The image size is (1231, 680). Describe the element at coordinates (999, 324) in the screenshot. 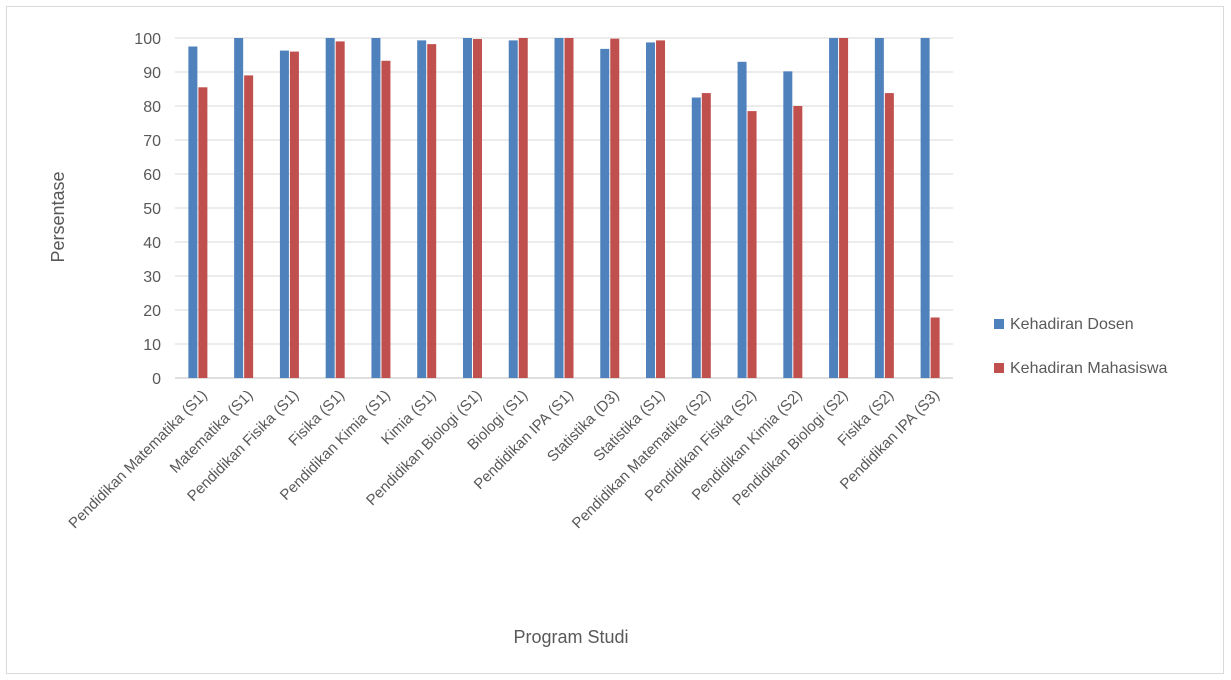

I see `legend-swatch-dosen` at that location.